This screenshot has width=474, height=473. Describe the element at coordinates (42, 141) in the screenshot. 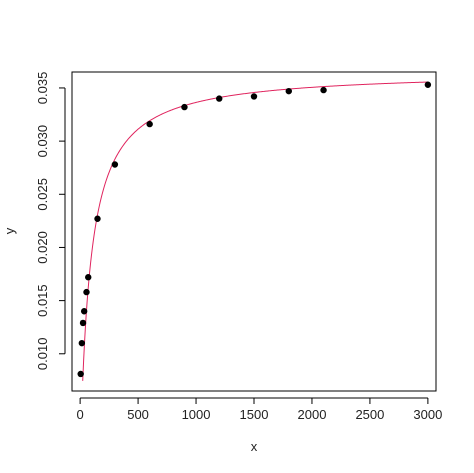

I see `y-tick-label: 0.030` at that location.